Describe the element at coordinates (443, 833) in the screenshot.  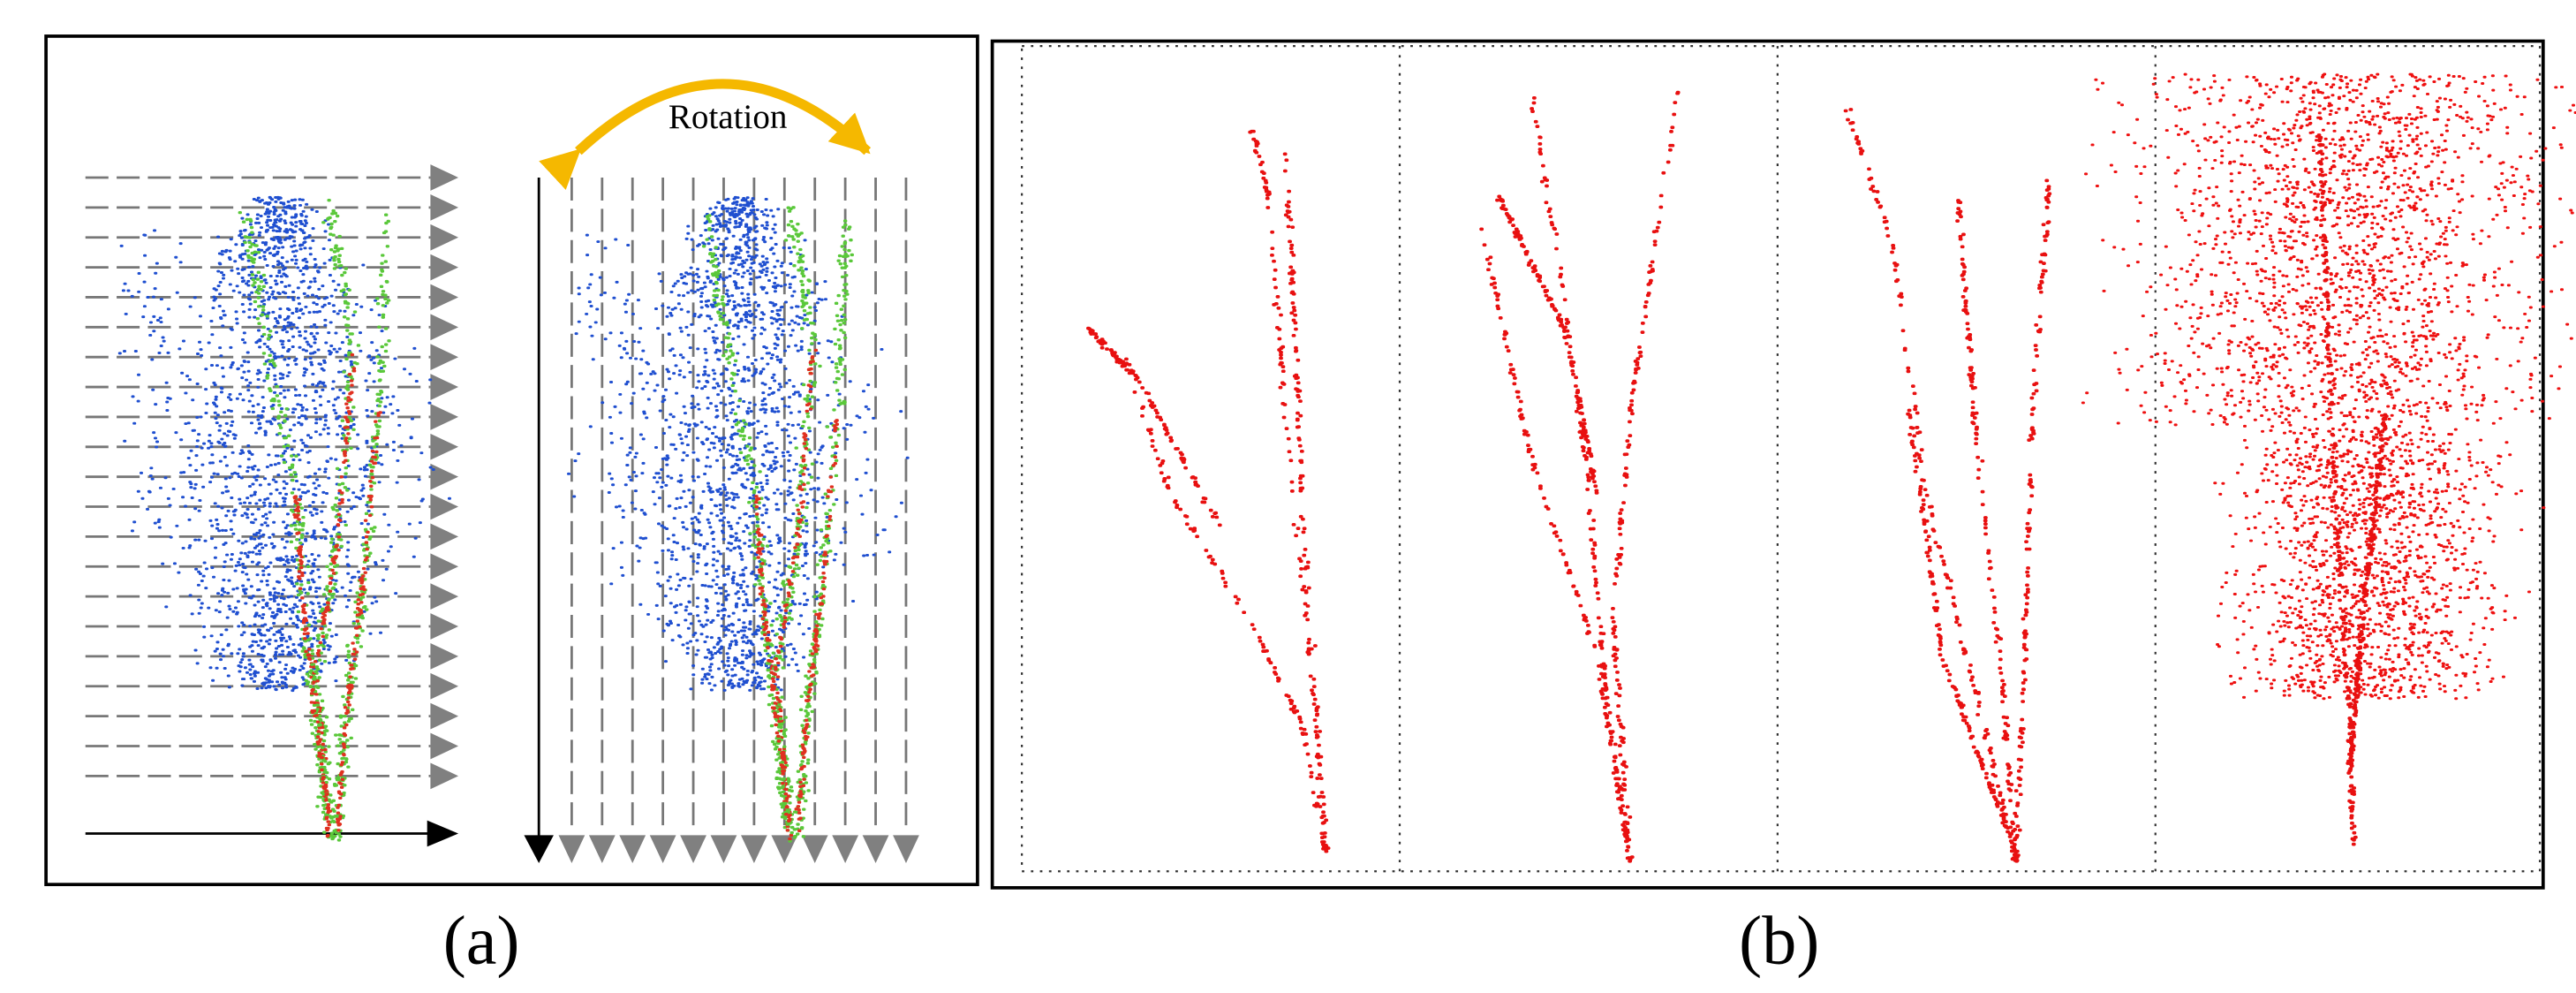
I see `x-arrow-head` at that location.